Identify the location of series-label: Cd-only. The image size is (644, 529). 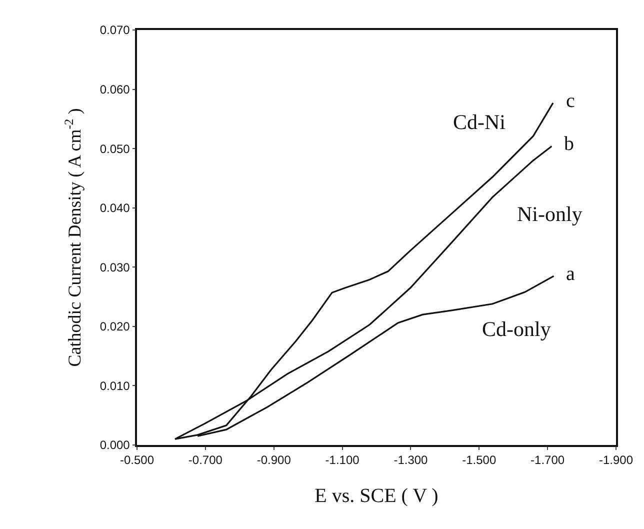
(517, 329).